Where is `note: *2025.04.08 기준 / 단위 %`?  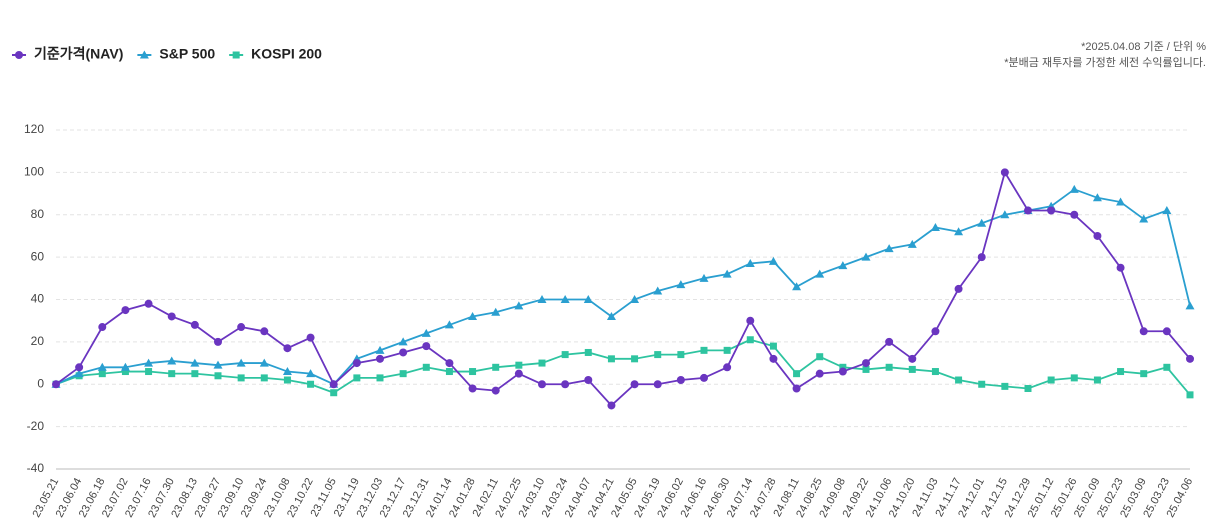
note: *2025.04.08 기준 / 단위 % is located at coordinates (1143, 46).